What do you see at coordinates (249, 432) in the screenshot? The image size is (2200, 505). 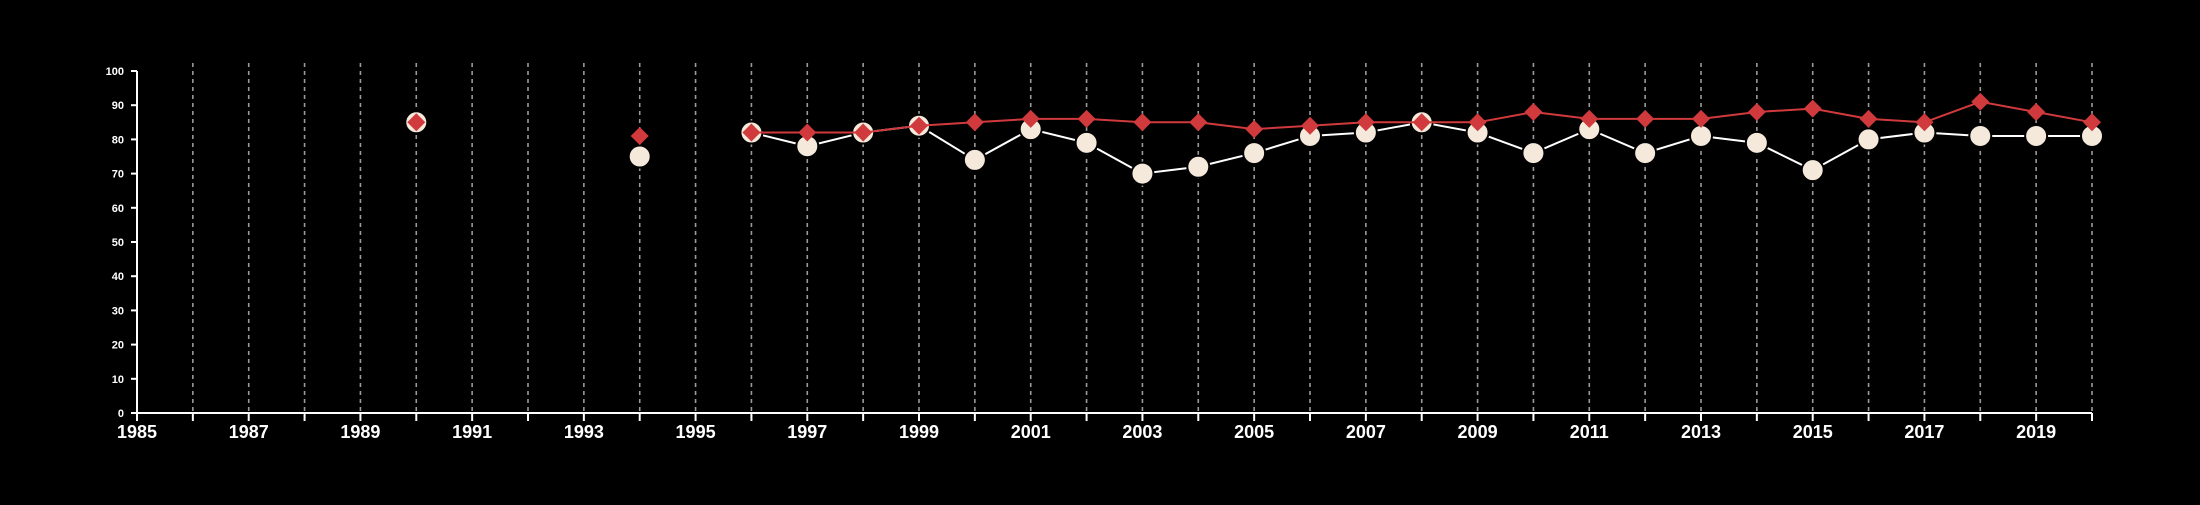 I see `x-tick-label: 1987` at bounding box center [249, 432].